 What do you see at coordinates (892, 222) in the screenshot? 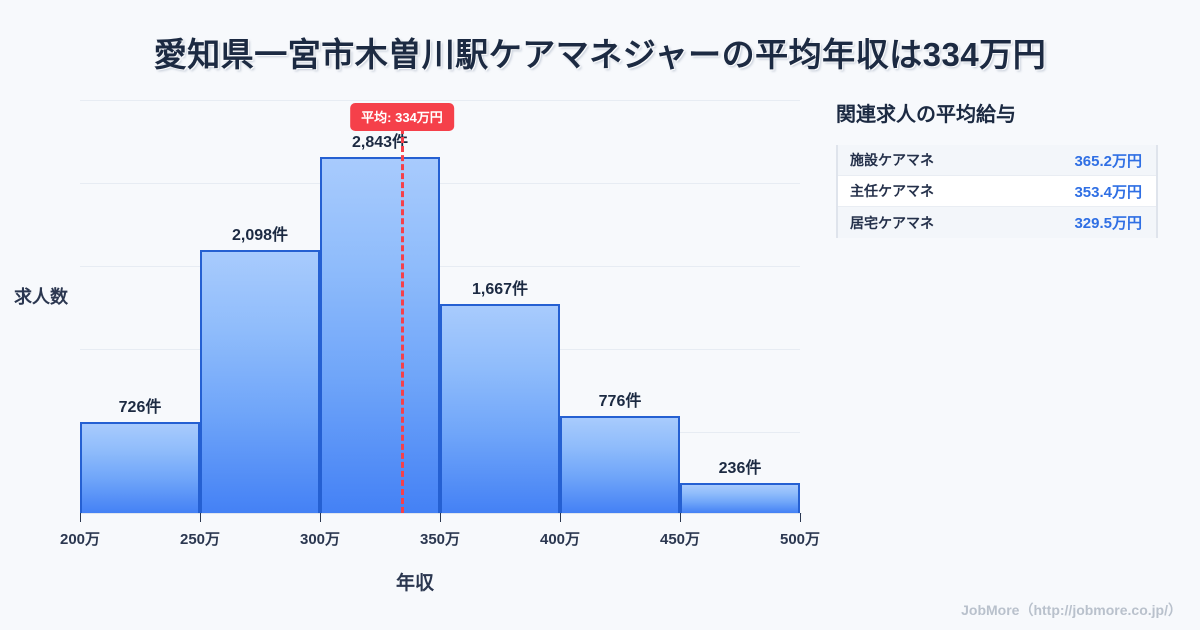
I see `row-label: 居宅ケアマネ` at bounding box center [892, 222].